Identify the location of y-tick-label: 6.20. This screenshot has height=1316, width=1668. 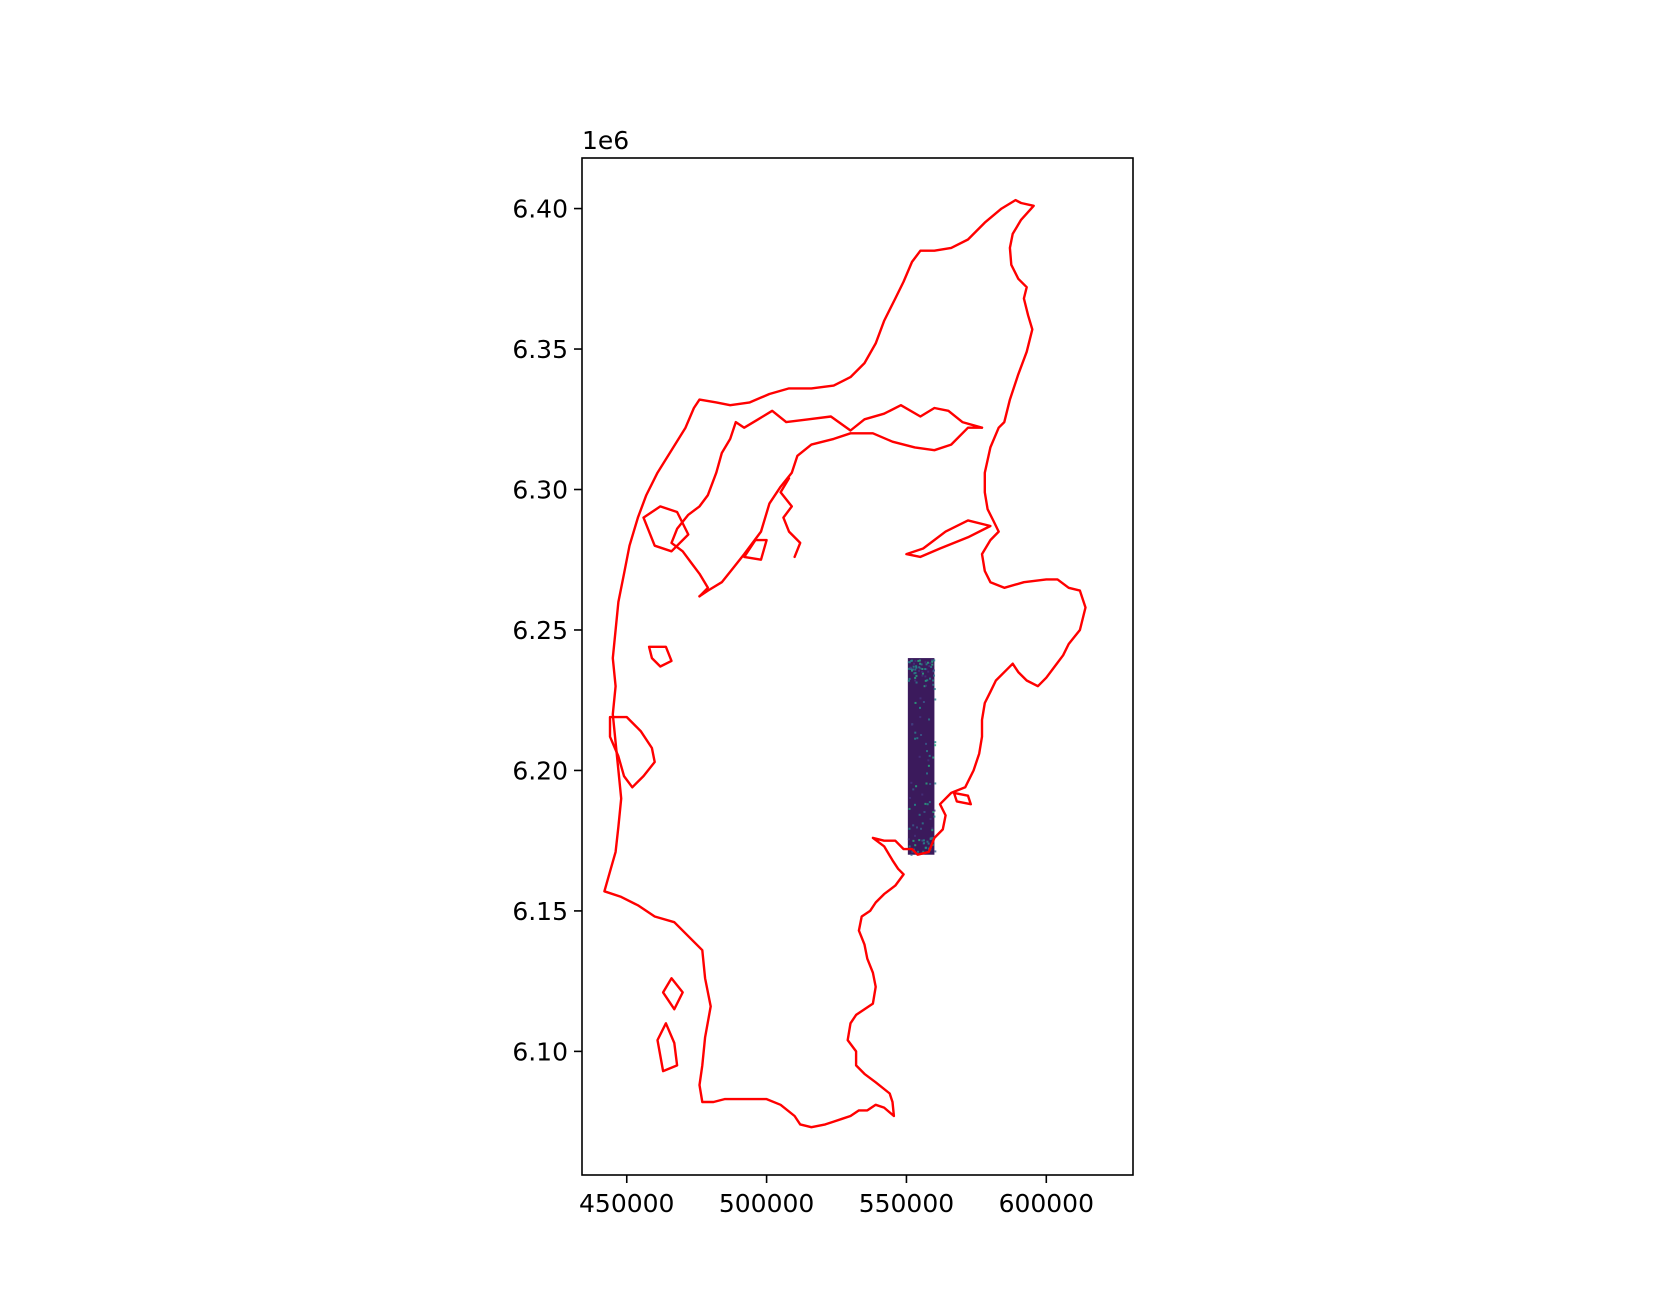
(540, 770).